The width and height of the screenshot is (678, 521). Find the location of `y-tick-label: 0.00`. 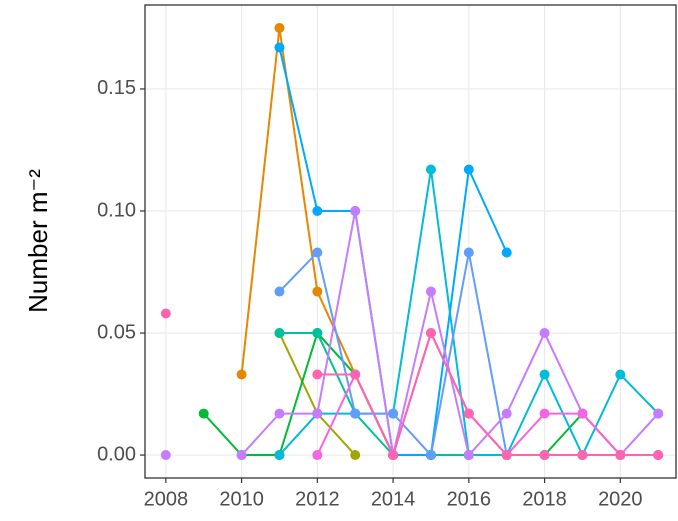

y-tick-label: 0.00 is located at coordinates (116, 454).